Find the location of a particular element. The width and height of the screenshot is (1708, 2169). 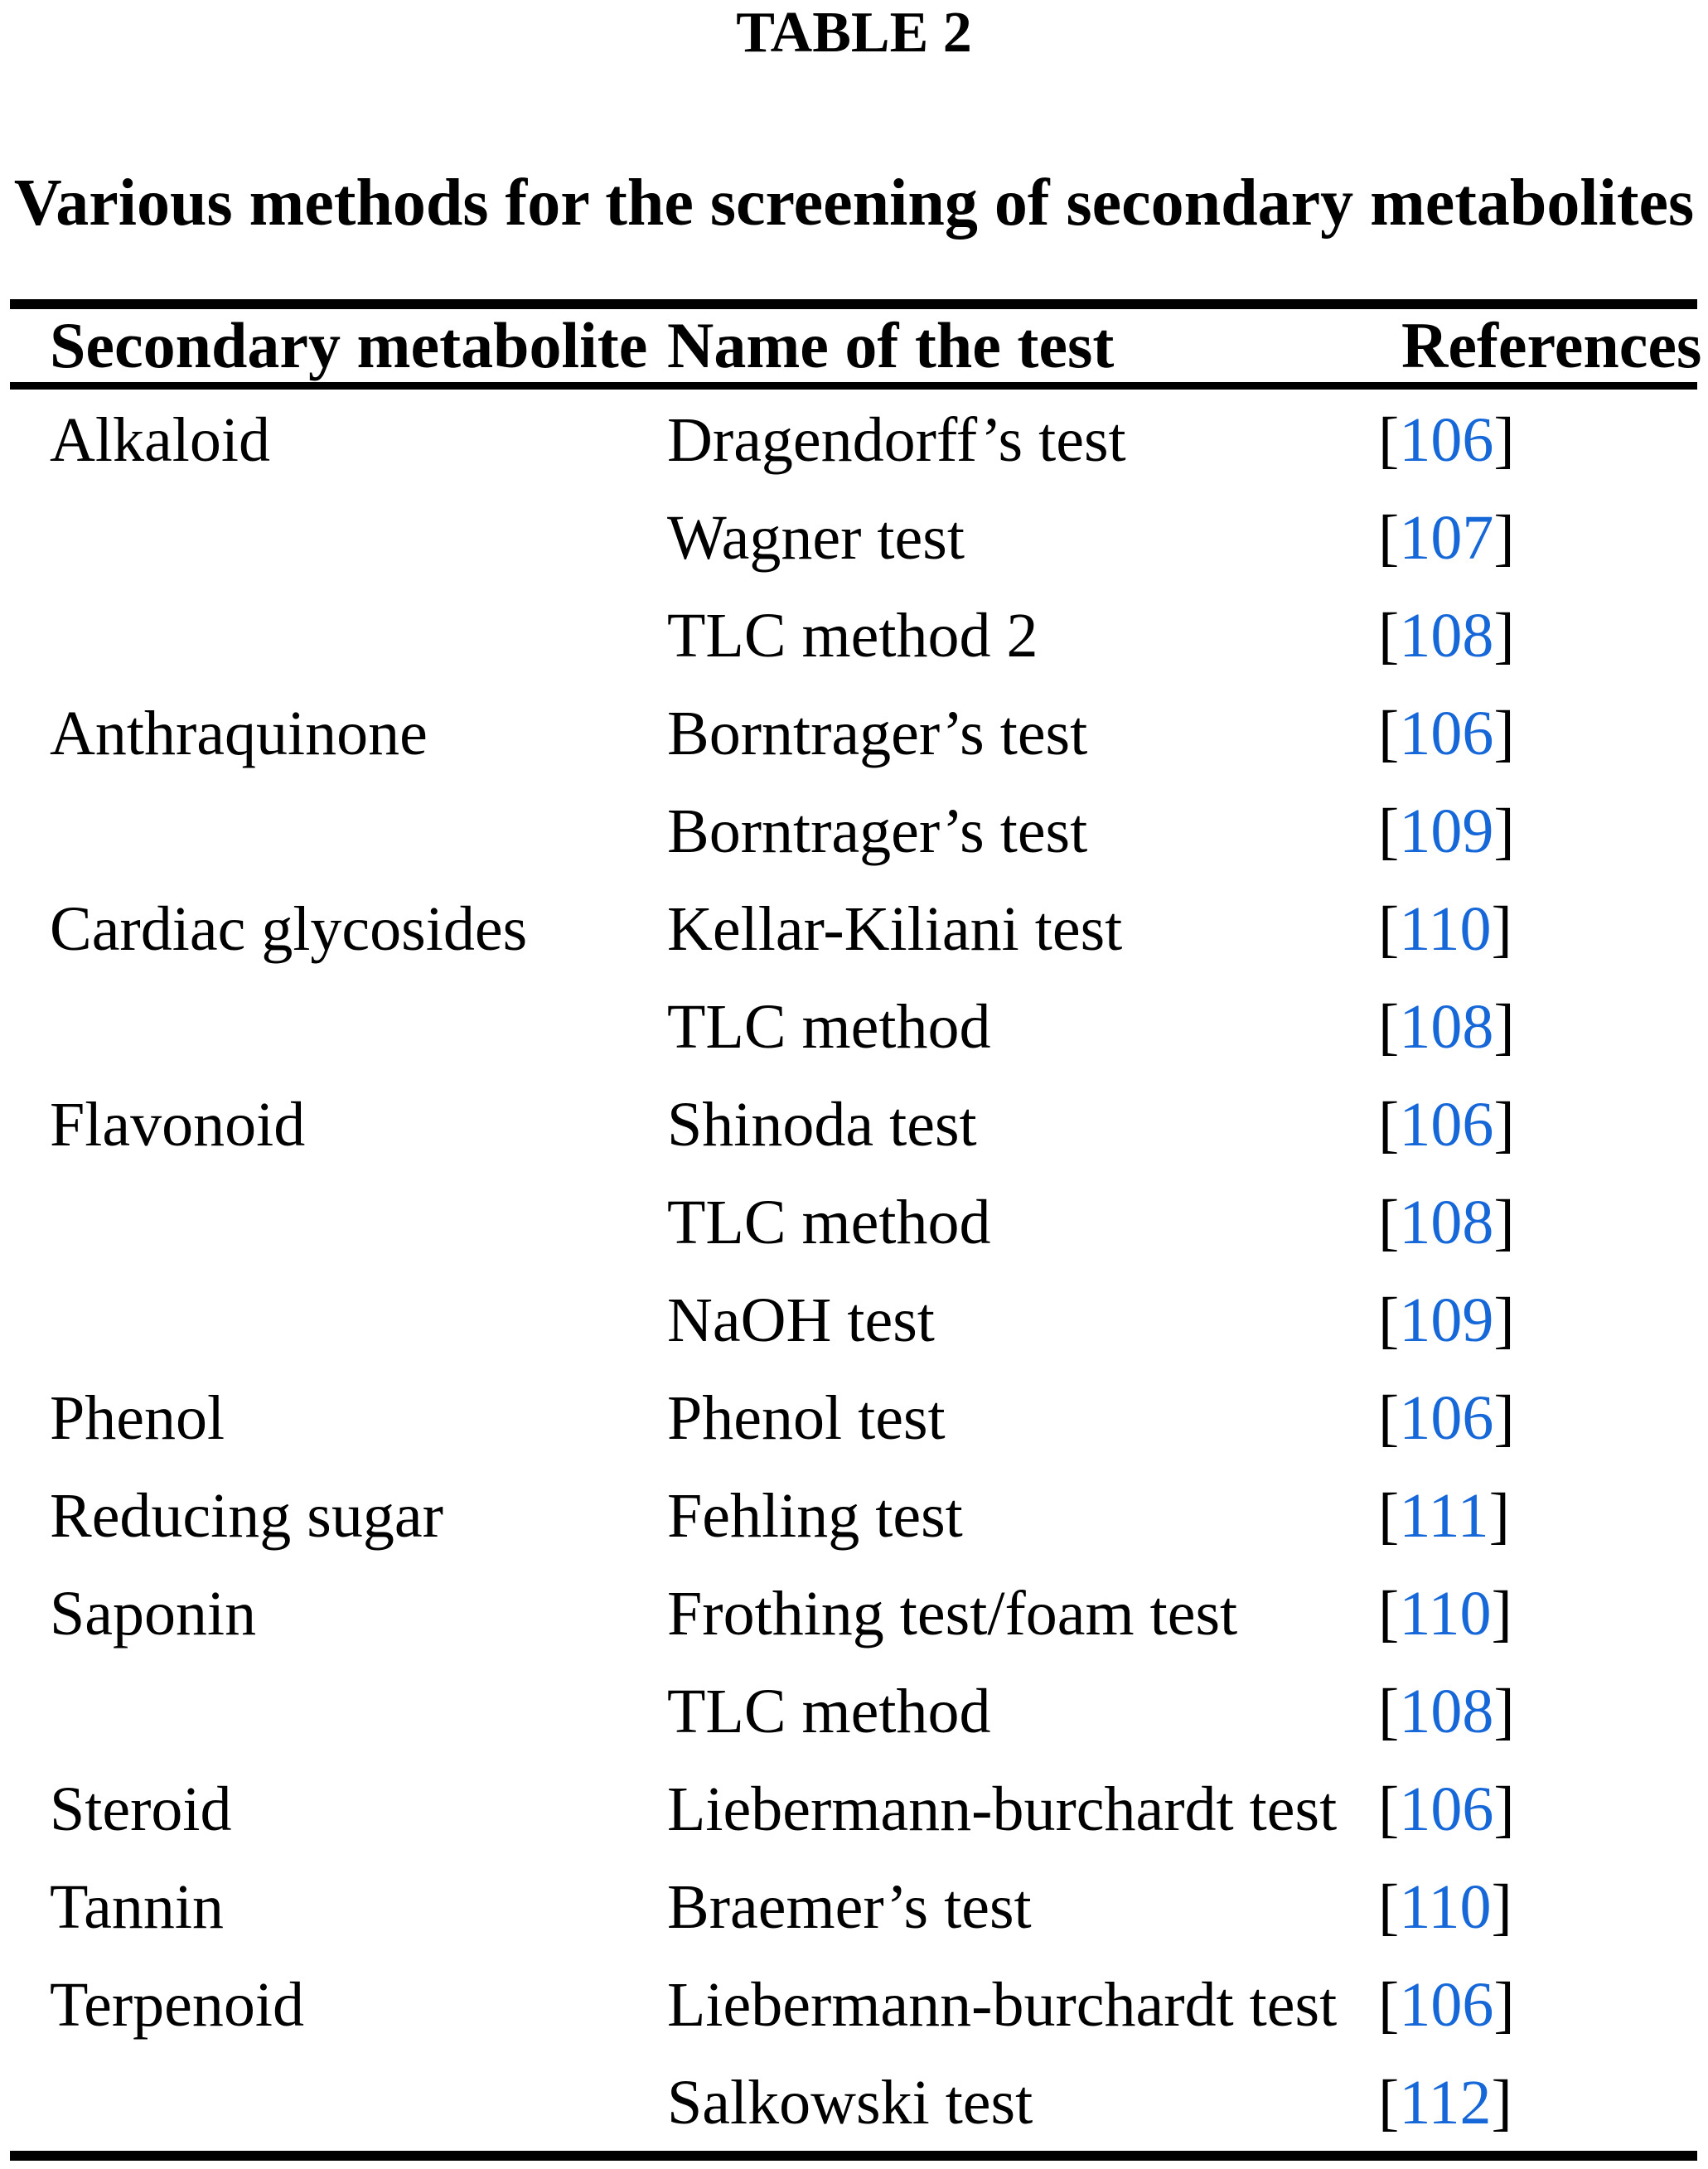

table-bottom-rule is located at coordinates (853, 2156).